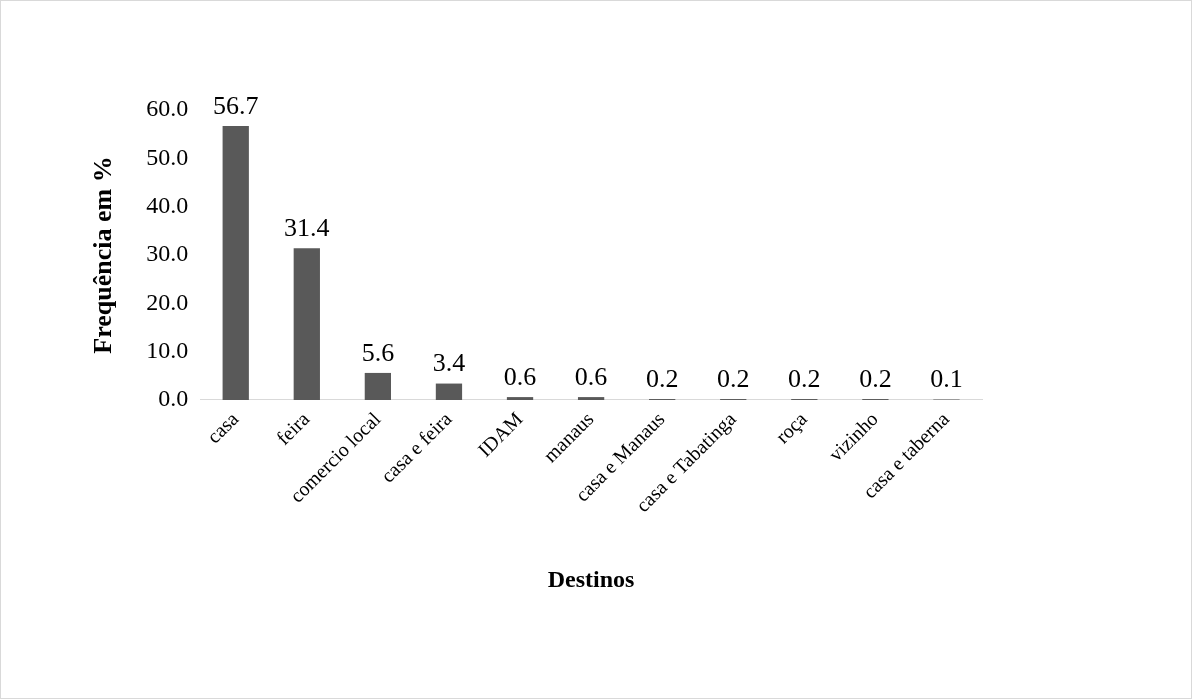 The width and height of the screenshot is (1192, 699). I want to click on y-tick-label: 20.0, so click(167, 301).